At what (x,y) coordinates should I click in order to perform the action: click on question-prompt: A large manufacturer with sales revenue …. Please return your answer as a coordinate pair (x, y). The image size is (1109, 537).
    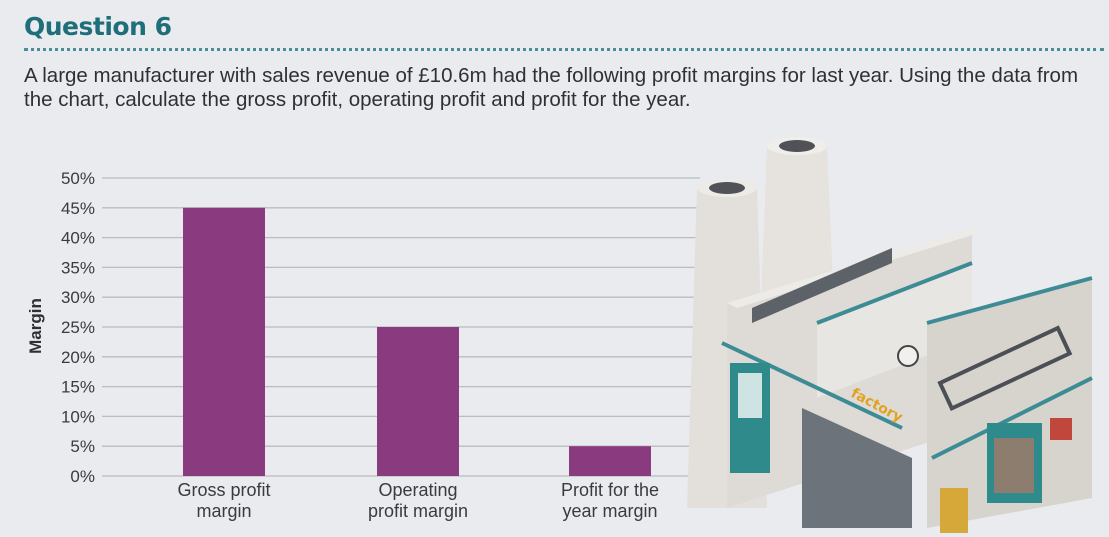
    Looking at the image, I should click on (551, 87).